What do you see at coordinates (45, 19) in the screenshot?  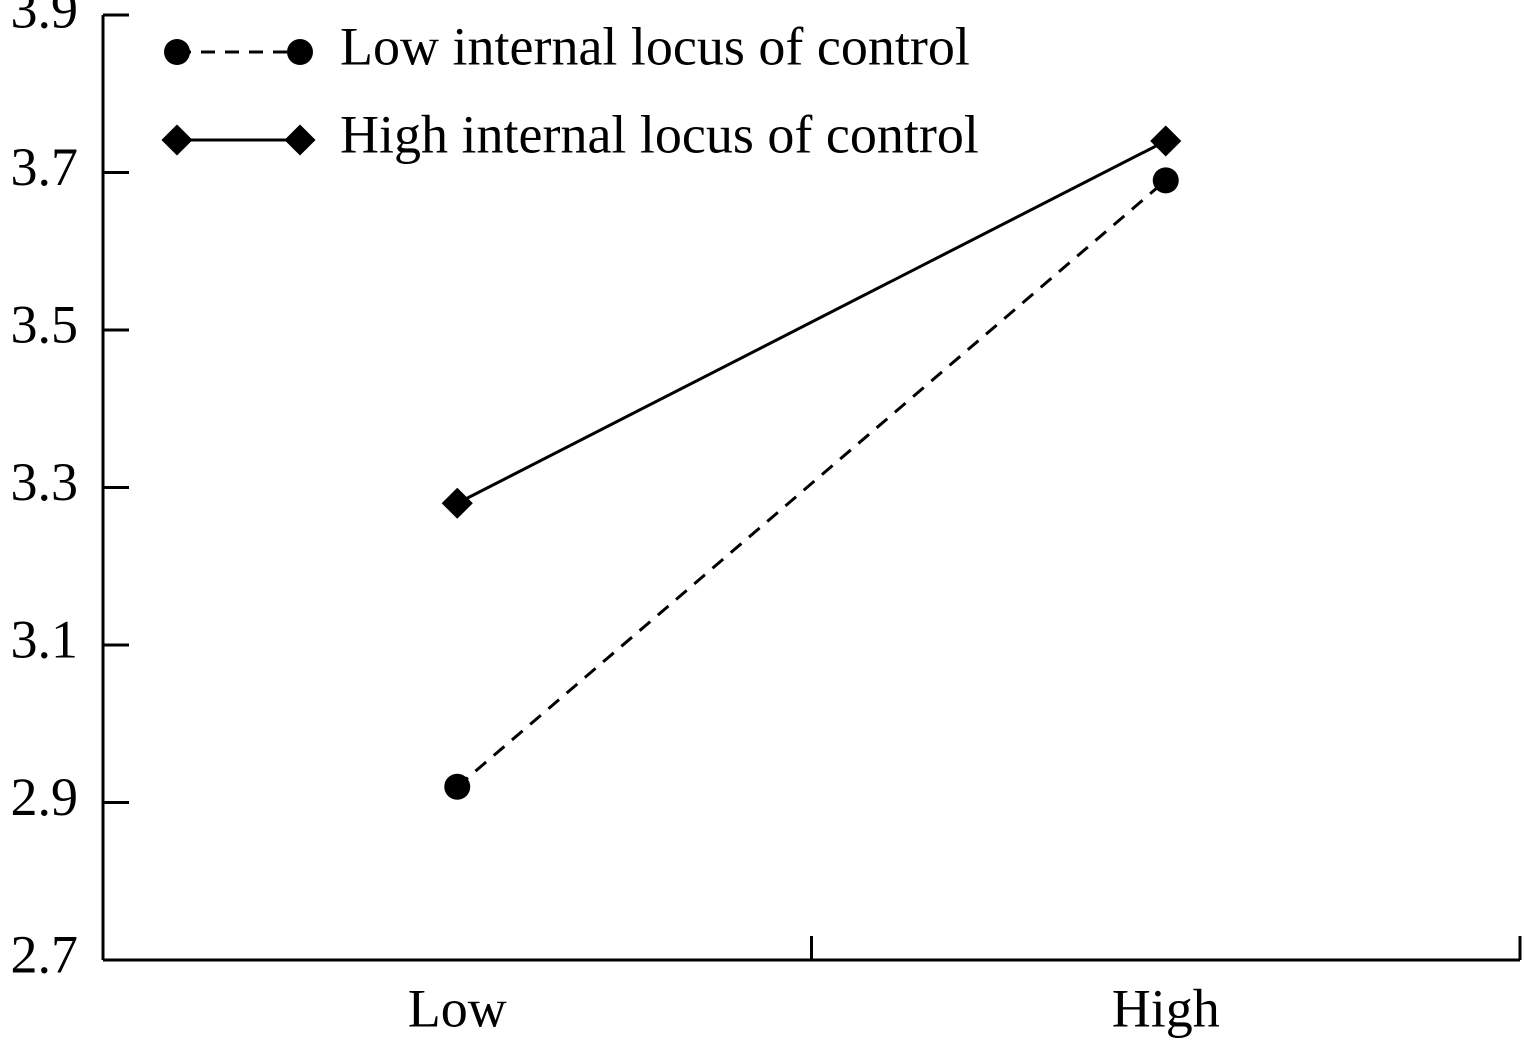 I see `y-tick-label: 3.9` at bounding box center [45, 19].